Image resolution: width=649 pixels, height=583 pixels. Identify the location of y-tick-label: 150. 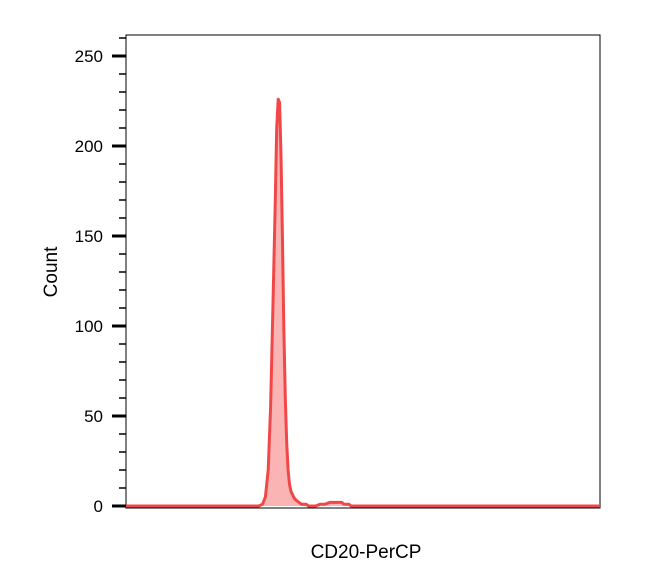
(89, 236).